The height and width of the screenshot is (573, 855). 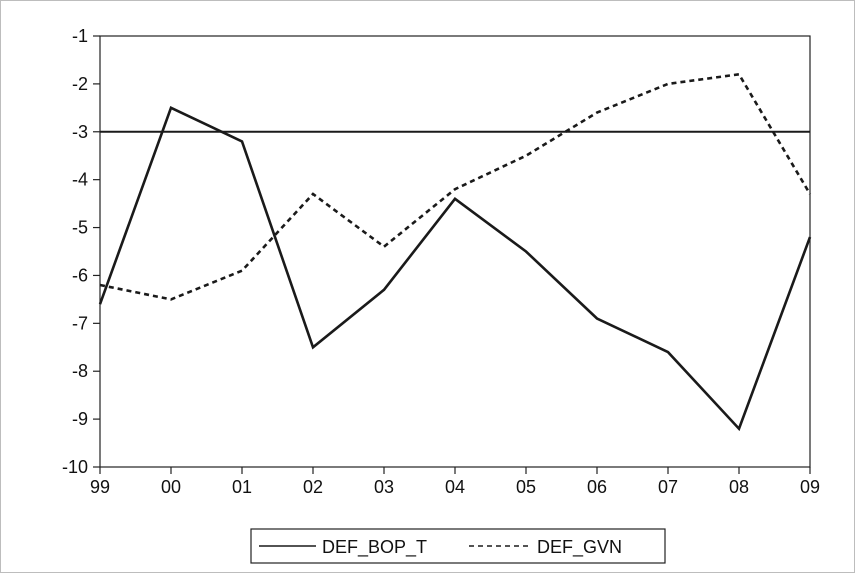 I want to click on y-tick-label: -4, so click(x=80, y=180).